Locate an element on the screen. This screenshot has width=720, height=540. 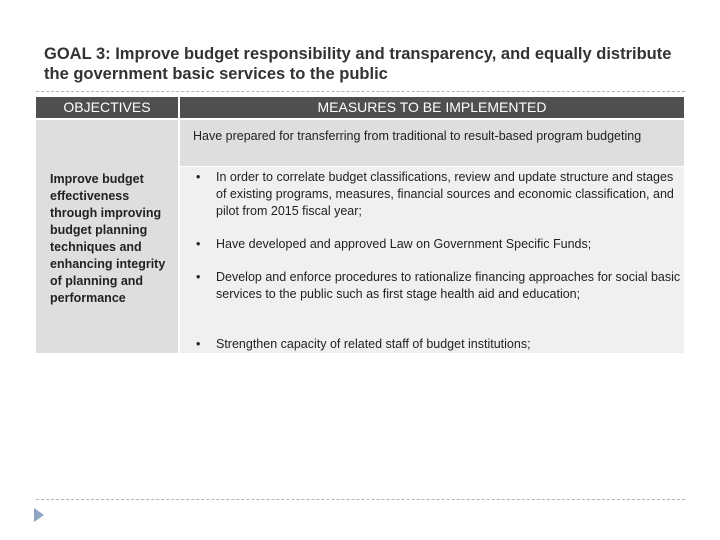
header-objectives: OBJECTIVES is located at coordinates (107, 107).